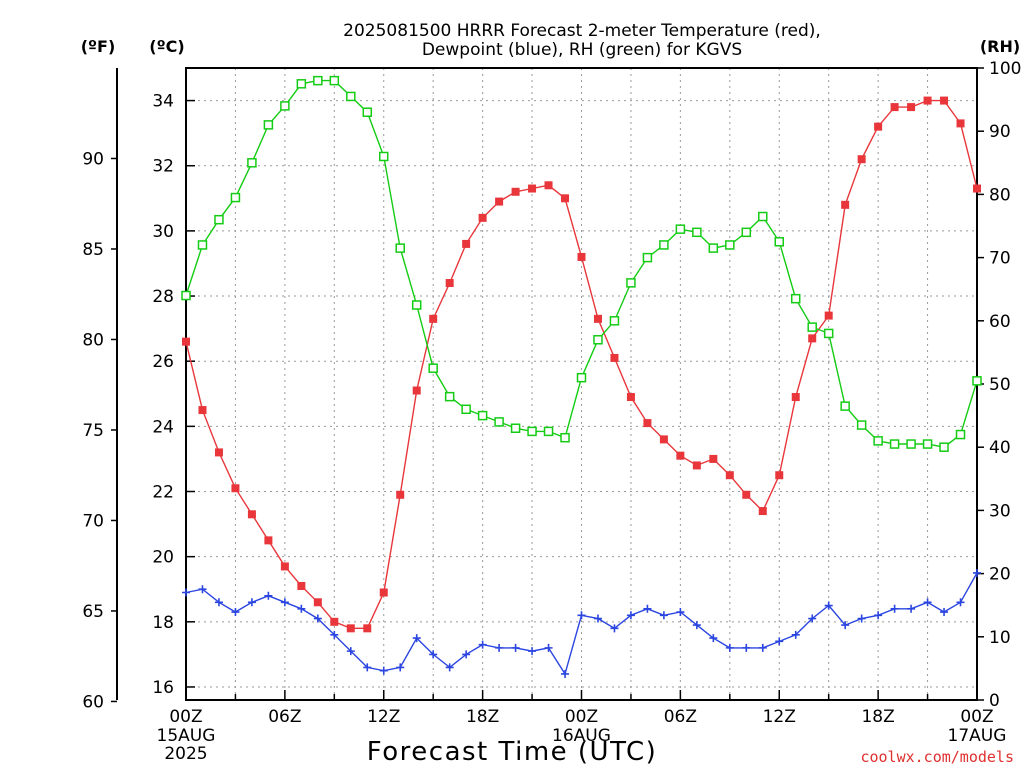  I want to click on rh-tick-label: 90, so click(1000, 132).